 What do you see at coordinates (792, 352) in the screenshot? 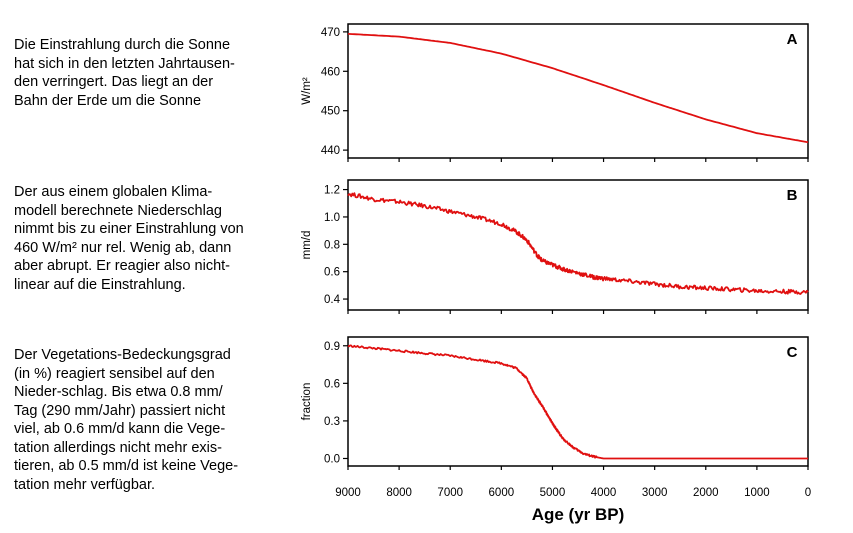
I see `panel-label: C` at bounding box center [792, 352].